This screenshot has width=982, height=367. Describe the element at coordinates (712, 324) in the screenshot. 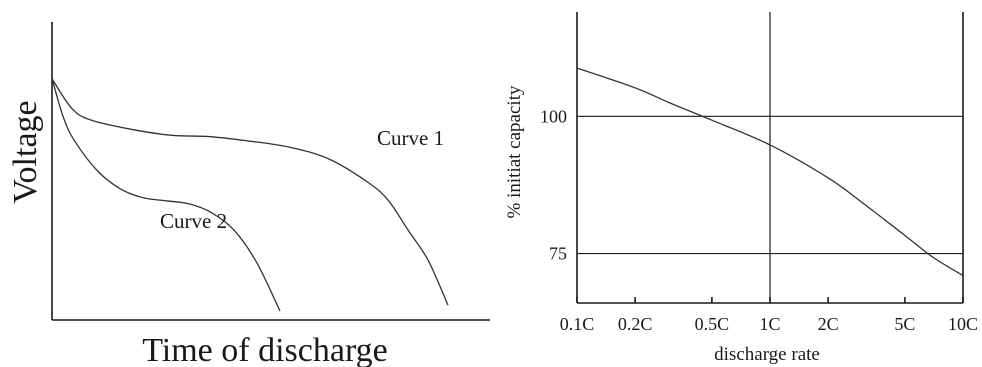

I see `x-tick-label: 0.5C` at that location.